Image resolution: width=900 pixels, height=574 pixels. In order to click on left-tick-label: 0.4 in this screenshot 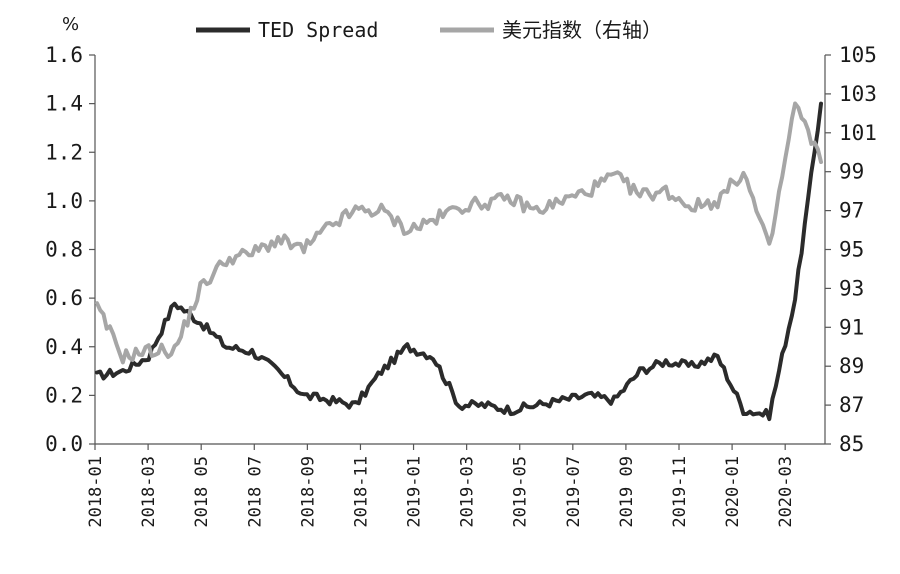, I will do `click(64, 347)`.